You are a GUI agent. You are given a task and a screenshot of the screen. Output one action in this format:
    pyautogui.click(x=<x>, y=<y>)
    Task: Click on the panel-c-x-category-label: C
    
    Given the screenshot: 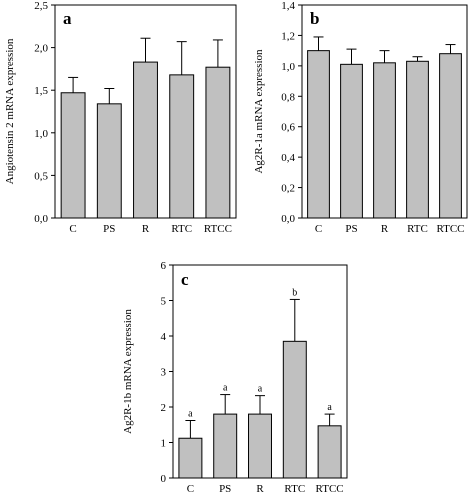 What is the action you would take?
    pyautogui.click(x=190, y=489)
    